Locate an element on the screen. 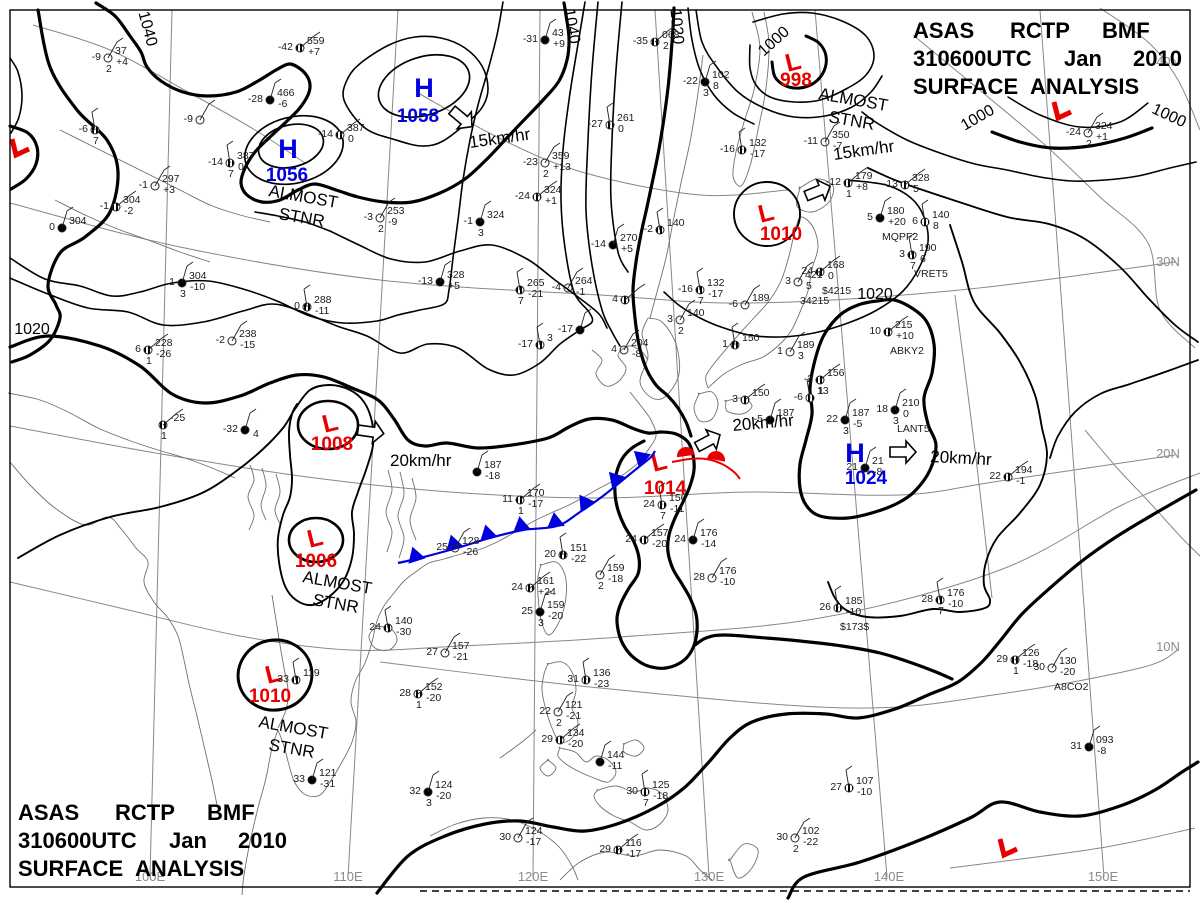 The height and width of the screenshot is (900, 1200). svg-text: 150E is located at coordinates (1103, 876).